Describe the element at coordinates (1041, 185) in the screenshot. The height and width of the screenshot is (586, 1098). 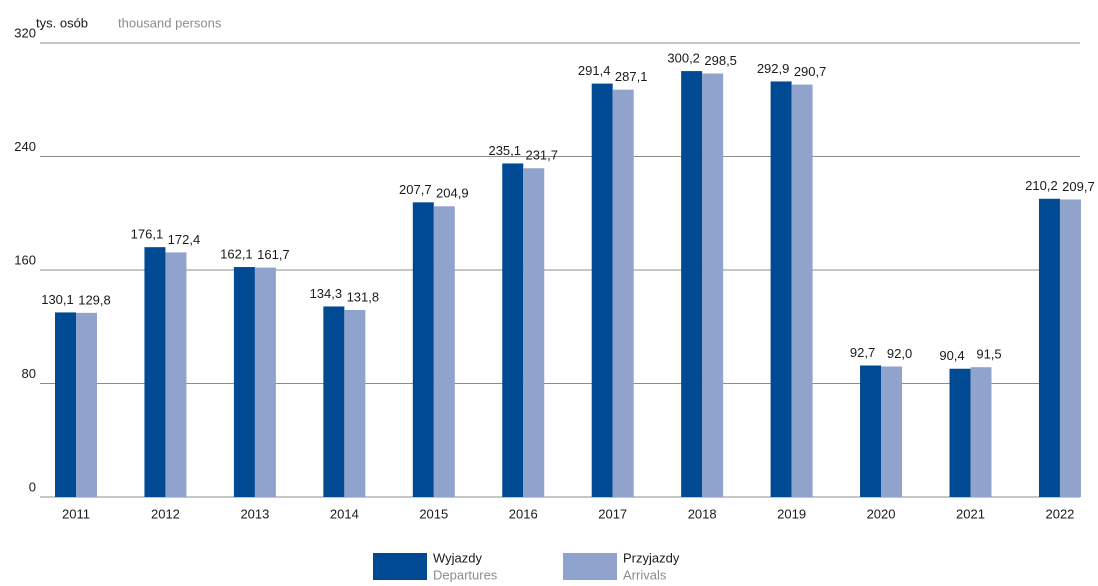
I see `data-label: 210,2` at that location.